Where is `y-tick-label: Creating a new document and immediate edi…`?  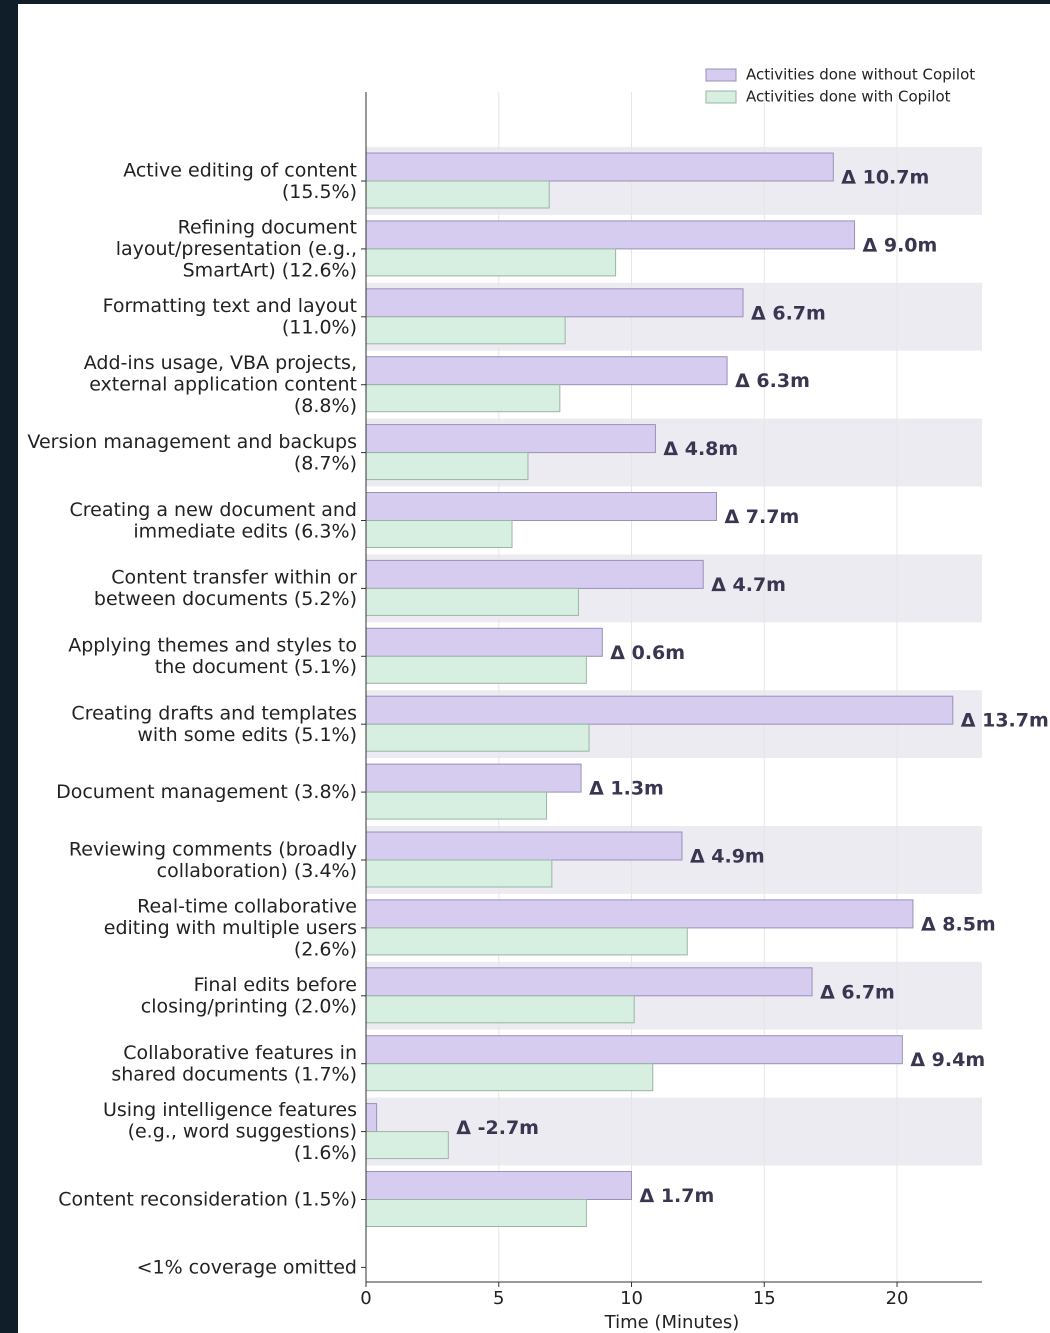
y-tick-label: Creating a new document and immediate edi… is located at coordinates (213, 520).